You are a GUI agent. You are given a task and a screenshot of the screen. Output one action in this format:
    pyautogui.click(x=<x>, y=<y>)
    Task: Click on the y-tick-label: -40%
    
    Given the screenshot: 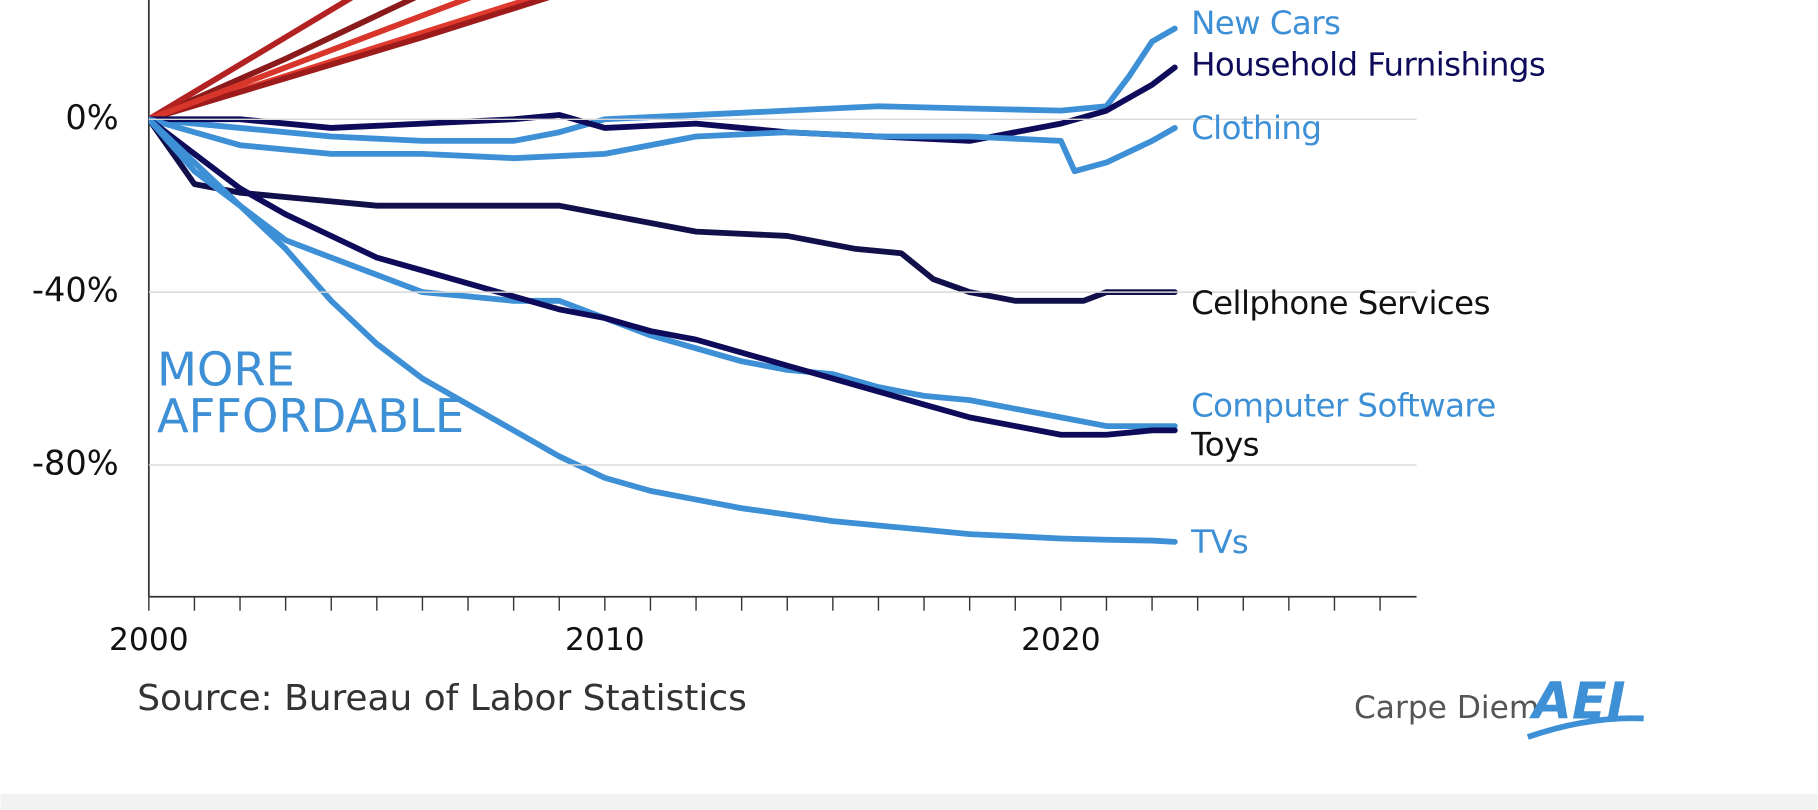 What is the action you would take?
    pyautogui.click(x=75, y=290)
    